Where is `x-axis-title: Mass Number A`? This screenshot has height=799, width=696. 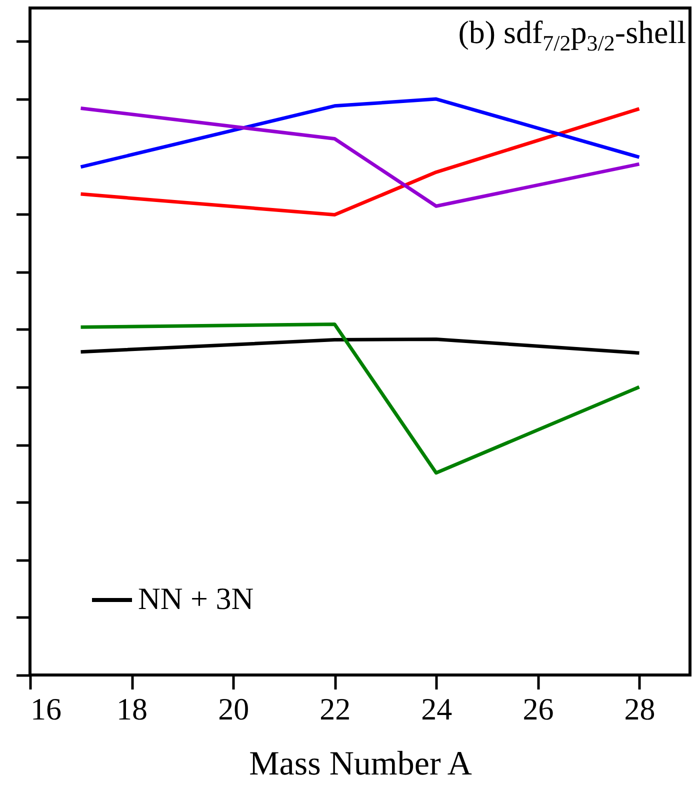
x-axis-title: Mass Number A is located at coordinates (360, 764).